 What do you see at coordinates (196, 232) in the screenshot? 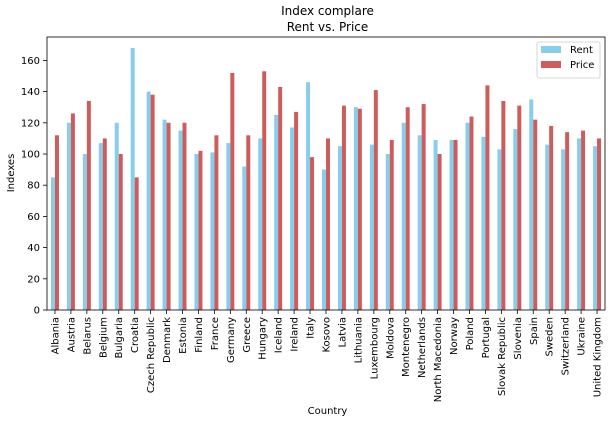
I see `bar-rent-finland` at bounding box center [196, 232].